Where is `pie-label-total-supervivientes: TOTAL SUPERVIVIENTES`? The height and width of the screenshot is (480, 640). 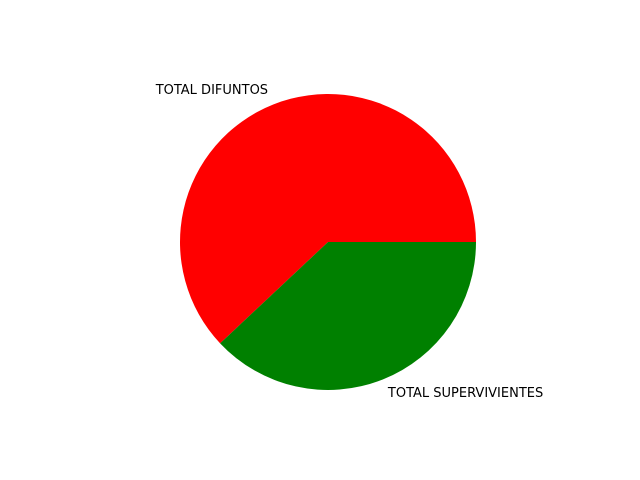 pie-label-total-supervivientes: TOTAL SUPERVIVIENTES is located at coordinates (465, 393).